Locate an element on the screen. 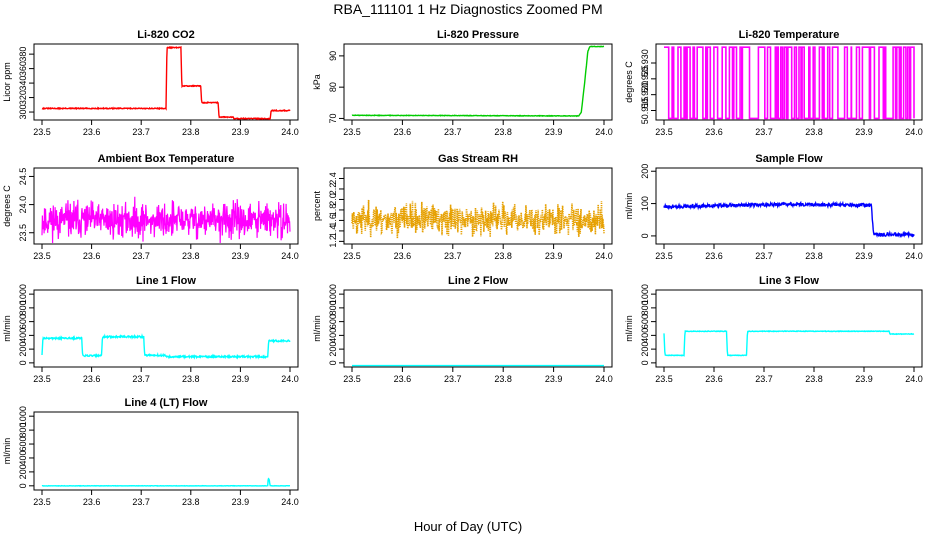  y-tick-label: 1.4 is located at coordinates (333, 231).